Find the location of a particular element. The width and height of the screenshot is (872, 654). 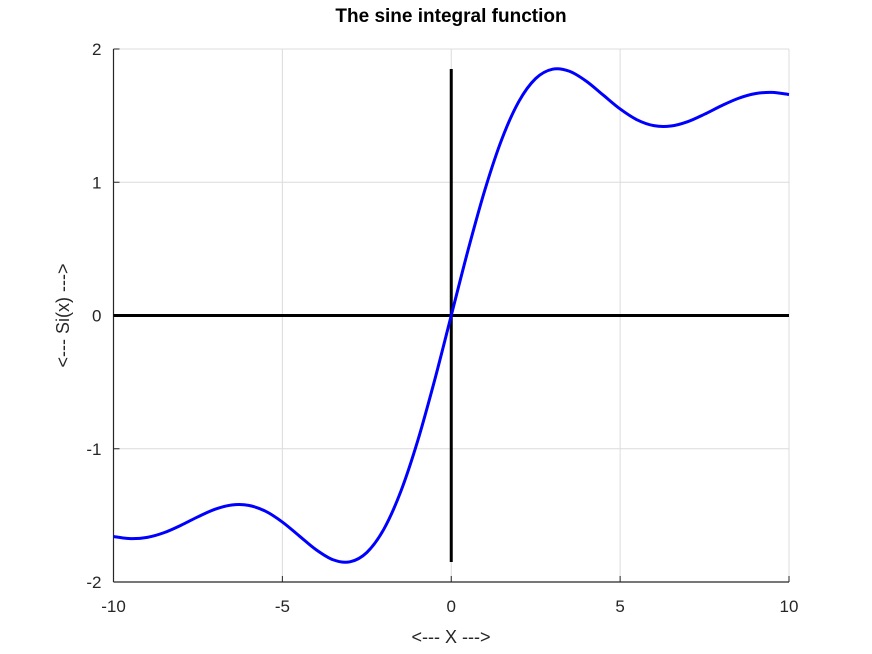

x-tick-label: 10 is located at coordinates (789, 606).